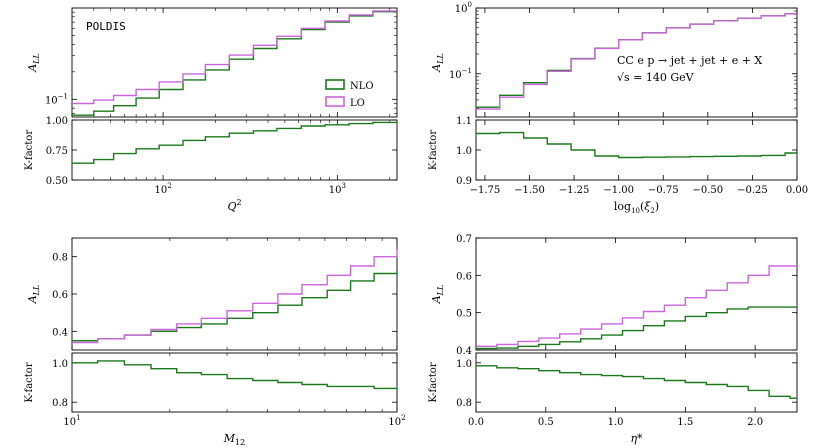 This screenshot has width=814, height=448. What do you see at coordinates (335, 101) in the screenshot?
I see `legend-lo-swatch` at bounding box center [335, 101].